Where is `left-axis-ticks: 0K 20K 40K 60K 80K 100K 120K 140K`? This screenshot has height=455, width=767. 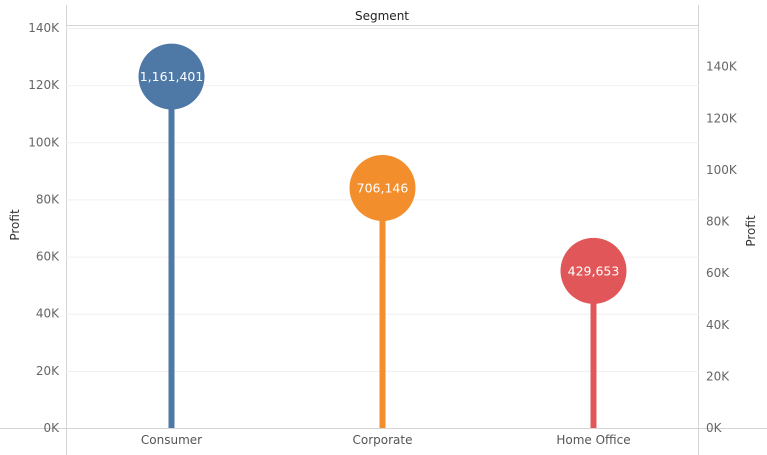
left-axis-ticks: 0K 20K 40K 60K 80K 100K 120K 140K is located at coordinates (44, 228).